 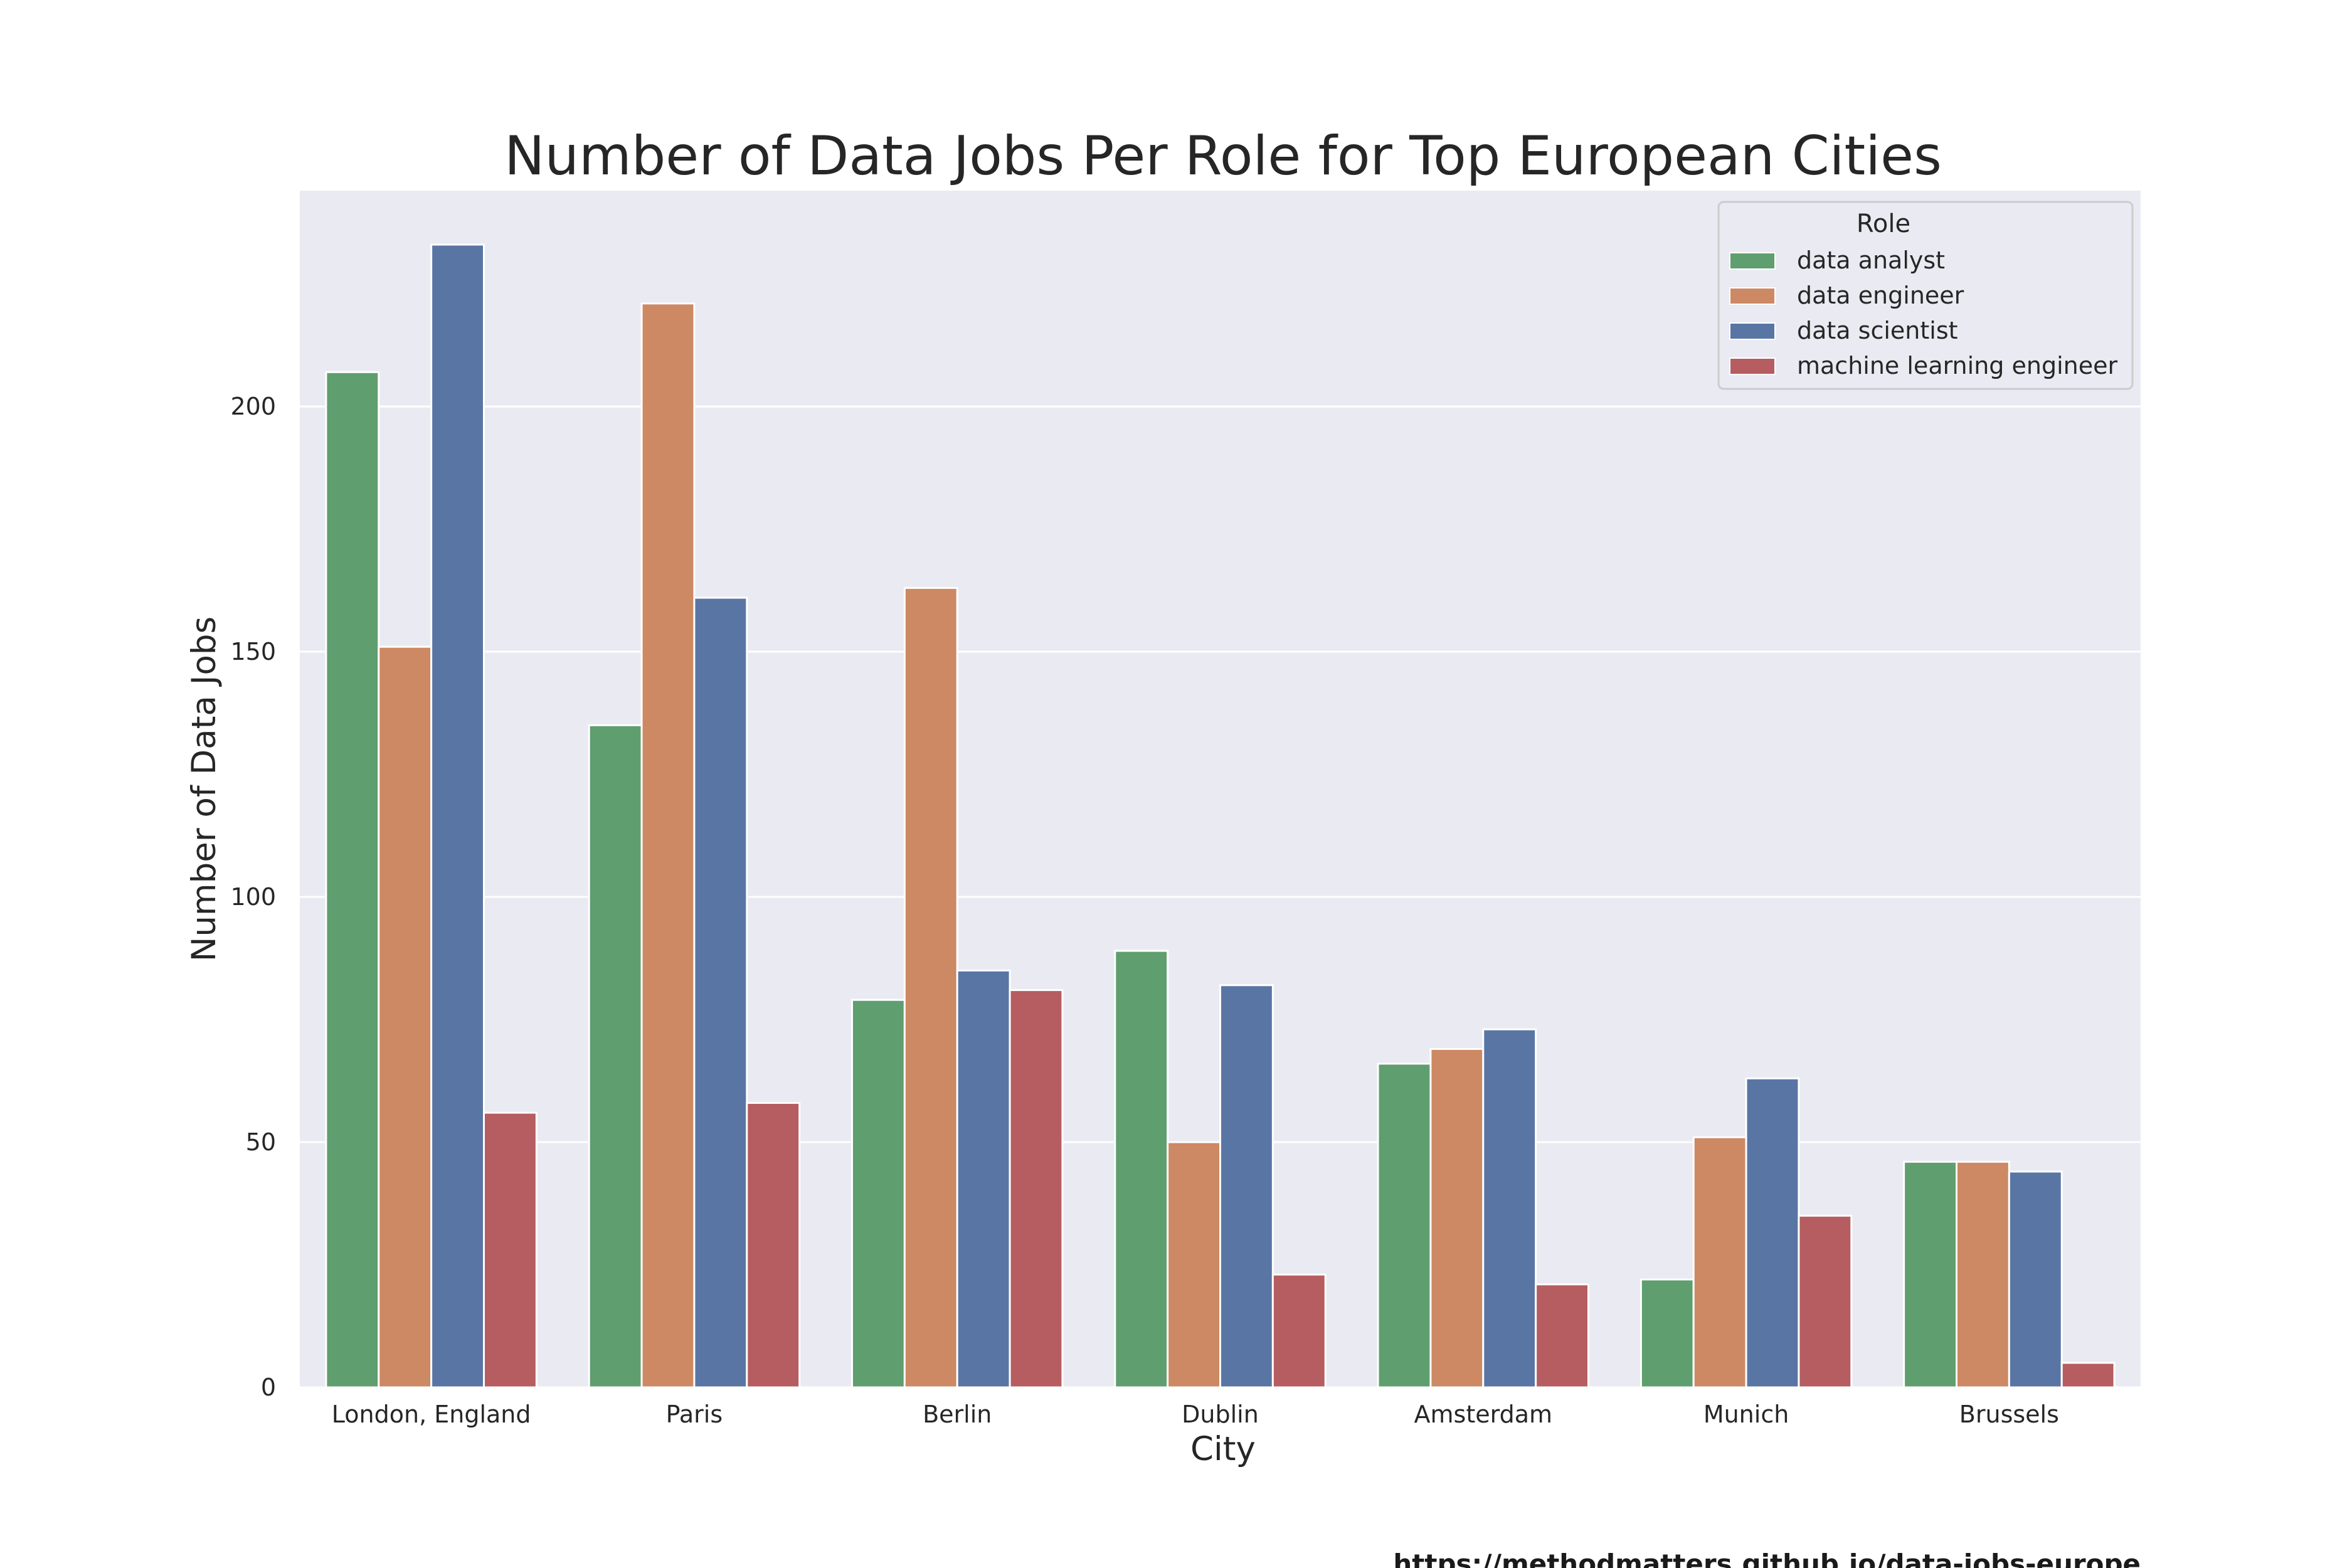 I want to click on legend-label: data scientist, so click(x=1878, y=330).